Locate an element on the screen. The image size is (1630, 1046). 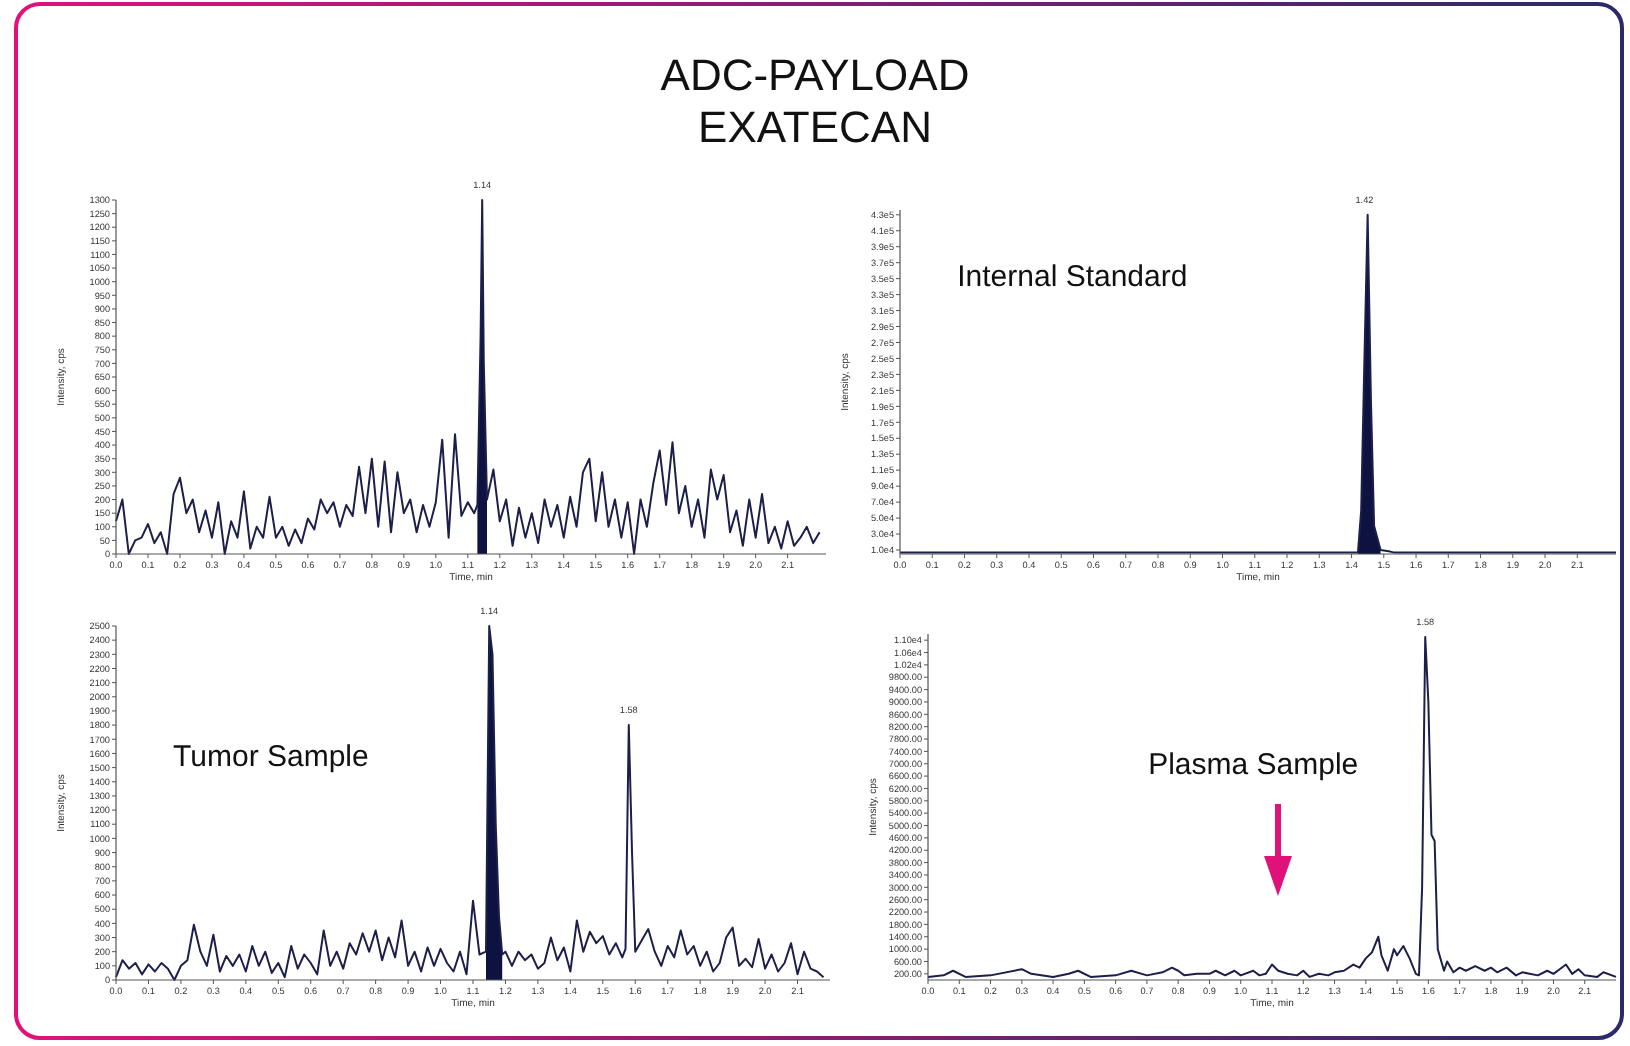
chart-title: ADC-PAYLOAD EXATECAN is located at coordinates (815, 101).